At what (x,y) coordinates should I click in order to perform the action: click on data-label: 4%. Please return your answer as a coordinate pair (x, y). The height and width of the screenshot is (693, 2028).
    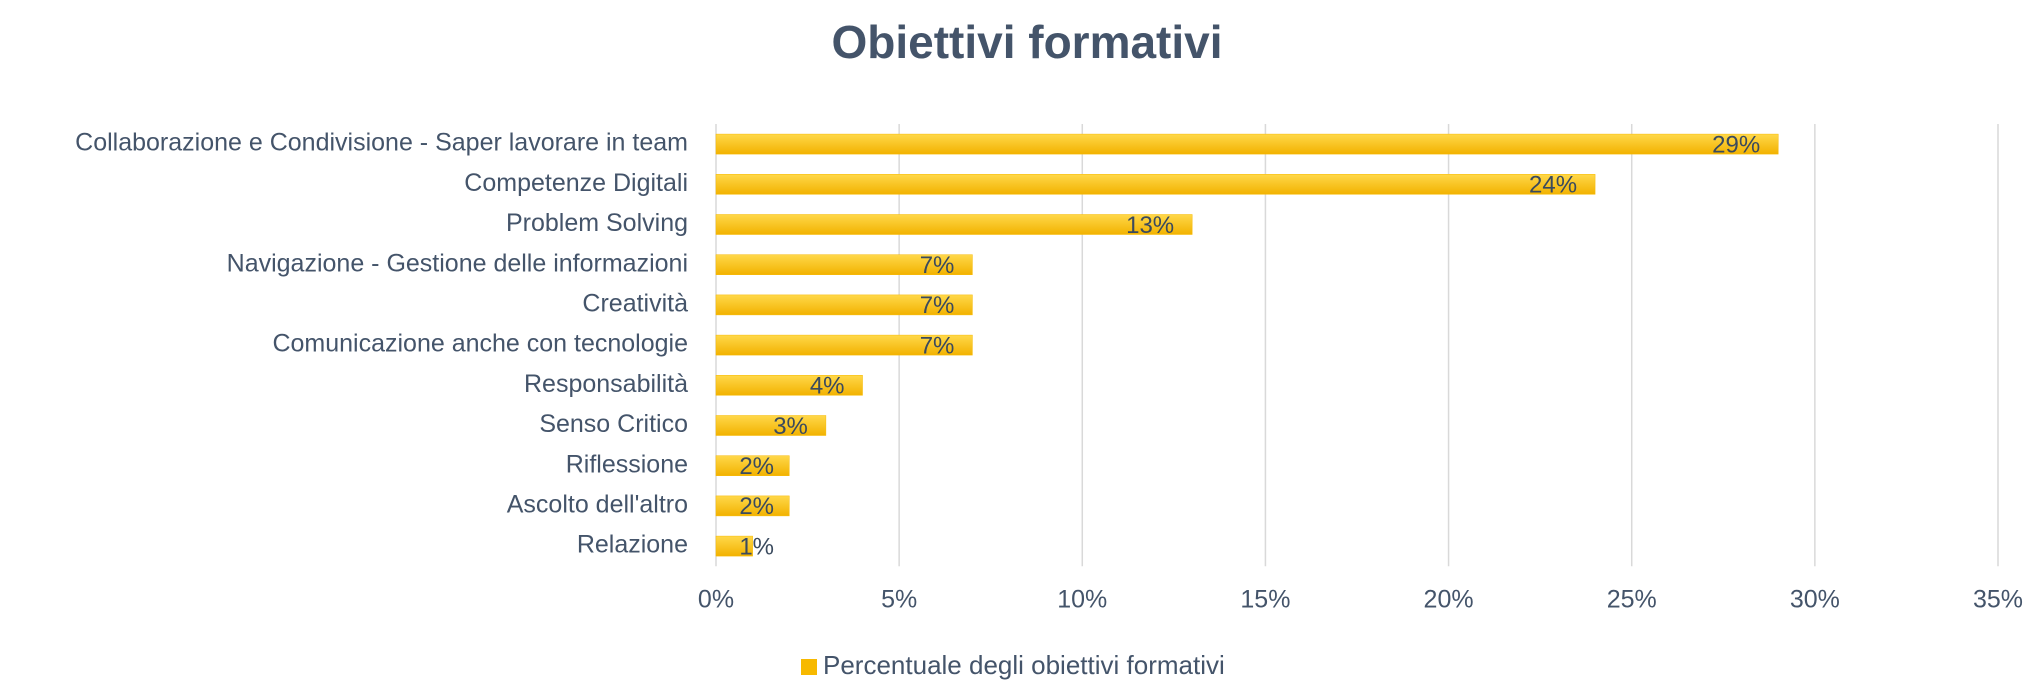
    Looking at the image, I should click on (827, 386).